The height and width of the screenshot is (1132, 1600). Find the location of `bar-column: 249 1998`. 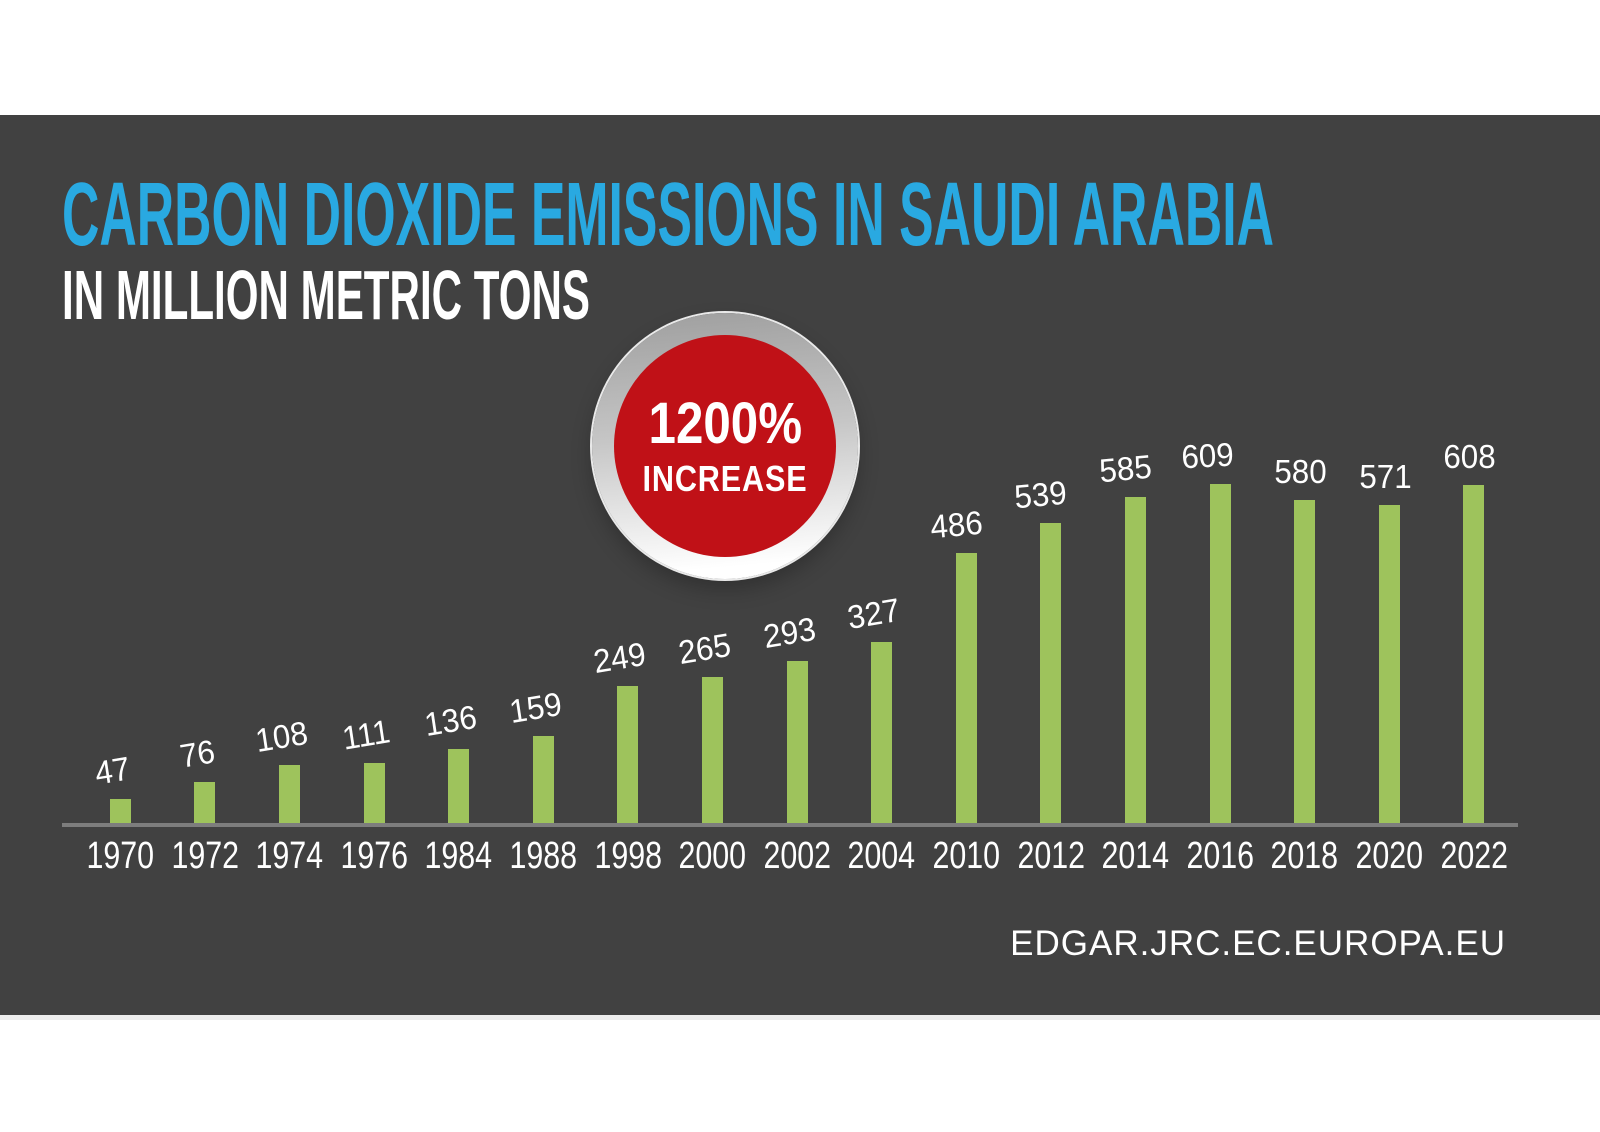

bar-column: 249 1998 is located at coordinates (628, 647).